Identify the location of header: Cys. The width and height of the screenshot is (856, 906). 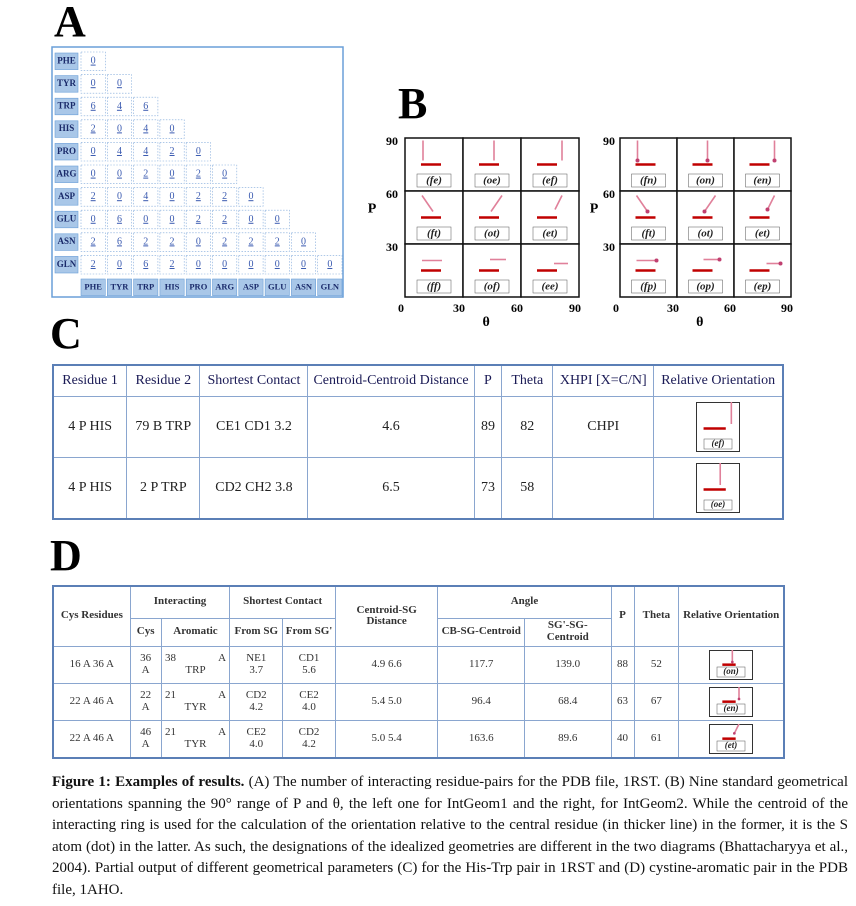
(145, 632).